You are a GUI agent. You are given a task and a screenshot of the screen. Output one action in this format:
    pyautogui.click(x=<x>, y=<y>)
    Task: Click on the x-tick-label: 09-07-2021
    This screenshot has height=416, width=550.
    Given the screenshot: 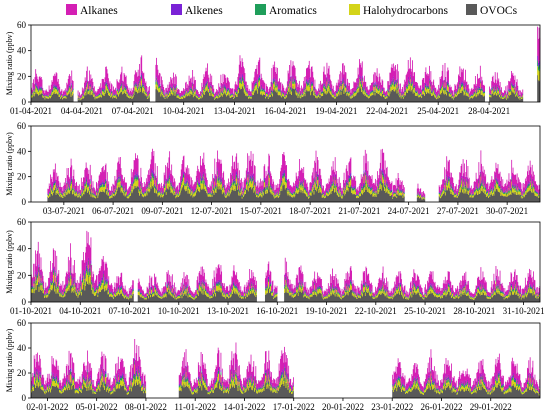 What is the action you would take?
    pyautogui.click(x=162, y=211)
    